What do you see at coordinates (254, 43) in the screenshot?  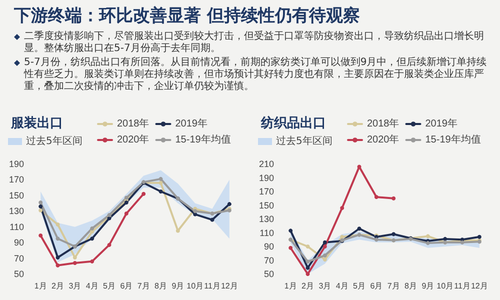 I see `text: 二季度疫情影响下，尽管服装出口受到较大打击，但受益于口罩等防疫物资出口，导致纺织品出口增长明显。整体纺服出口在5-7月份高于去年同期。` at bounding box center [254, 43].